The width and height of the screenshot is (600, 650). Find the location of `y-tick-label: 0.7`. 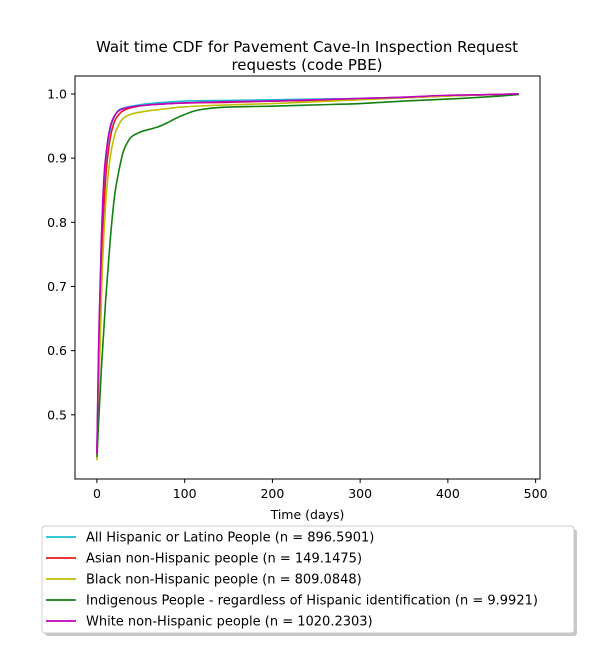

y-tick-label: 0.7 is located at coordinates (57, 286).